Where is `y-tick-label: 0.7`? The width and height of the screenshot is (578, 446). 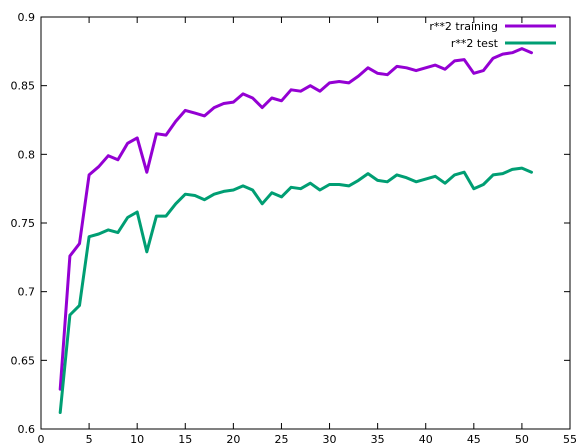
y-tick-label: 0.7 is located at coordinates (27, 292).